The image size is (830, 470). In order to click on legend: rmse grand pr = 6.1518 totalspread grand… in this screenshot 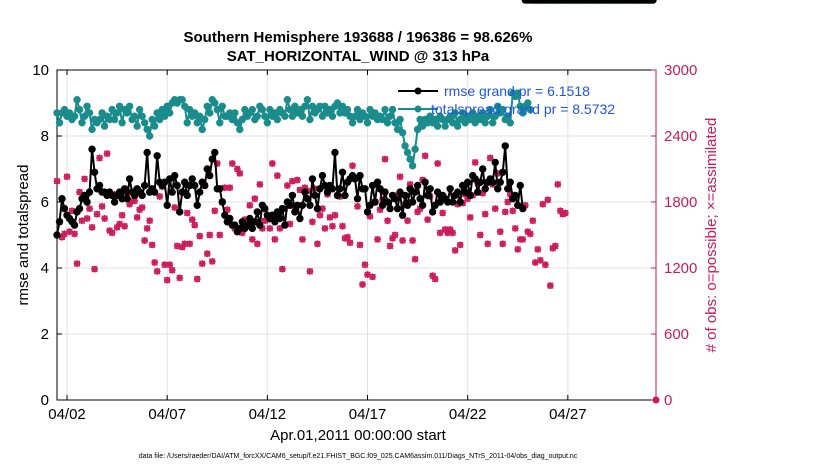, I will do `click(506, 100)`.